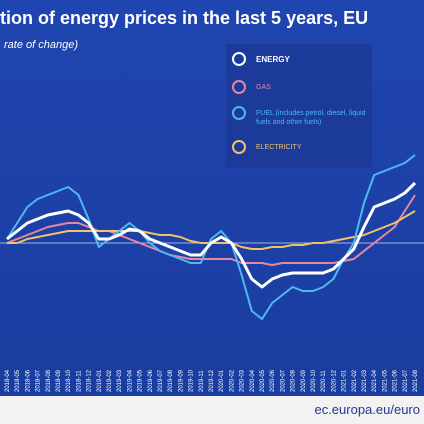 The image size is (424, 424). Describe the element at coordinates (263, 87) in the screenshot. I see `legend-label: GAS` at that location.